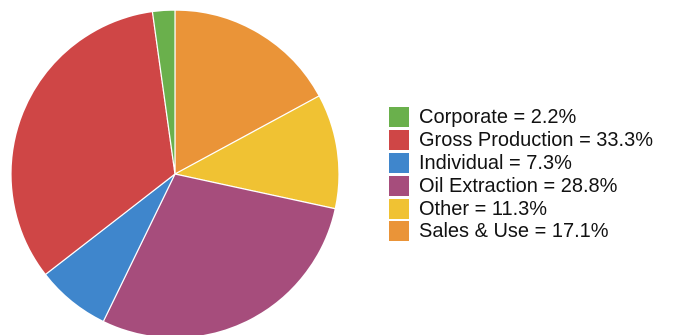  I want to click on legend-label-oil-extraction: Oil Extraction = 28.8%, so click(518, 185).